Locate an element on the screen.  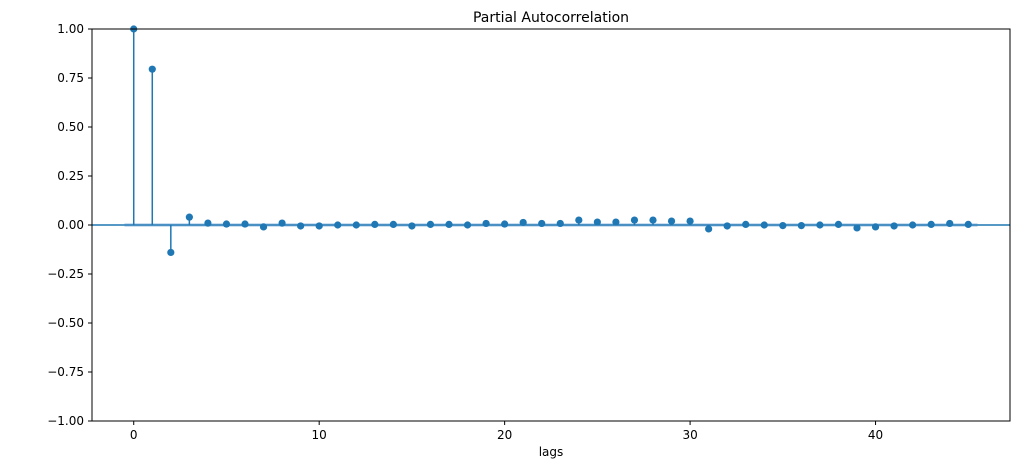
x-axis-label: lags is located at coordinates (551, 452).